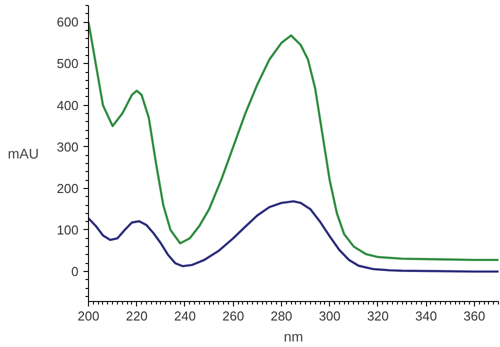 The height and width of the screenshot is (347, 500). Describe the element at coordinates (294, 336) in the screenshot. I see `x-axis-title: nm` at that location.